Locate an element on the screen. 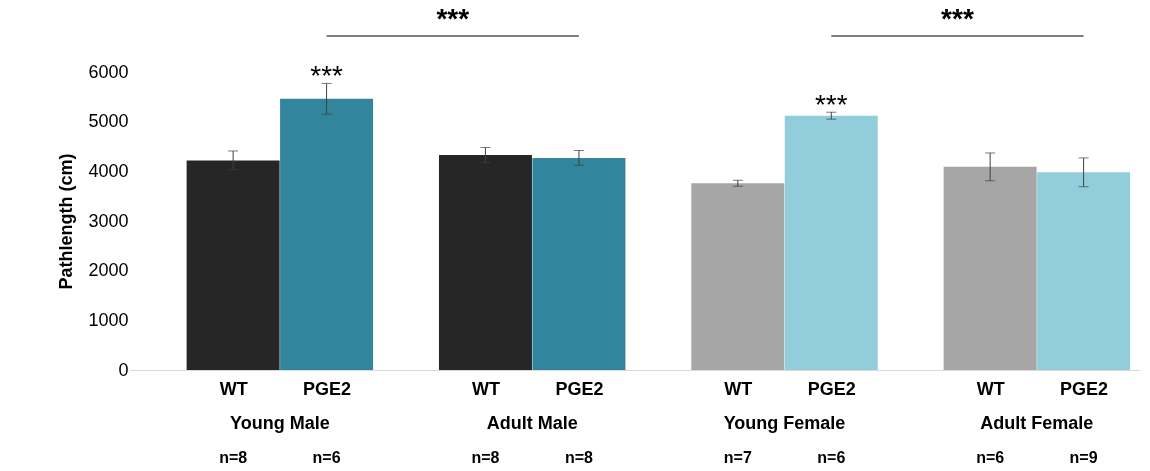 Image resolution: width=1150 pixels, height=471 pixels. y-tick-label: 2000 is located at coordinates (108, 270).